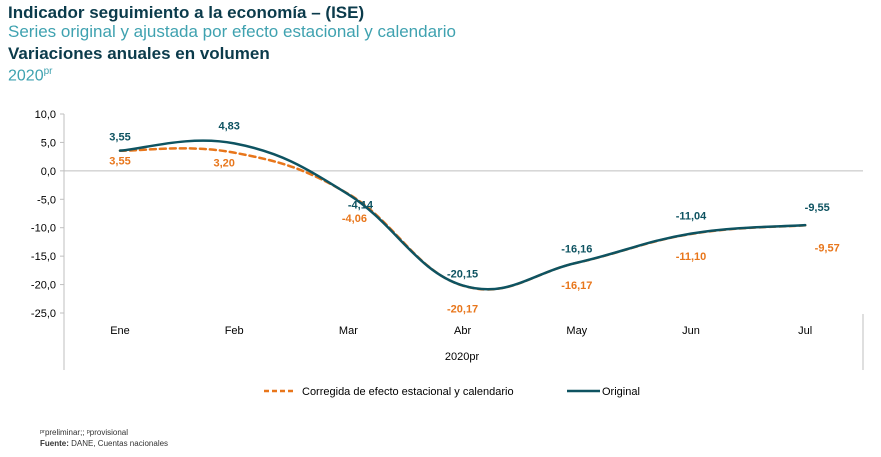 Image resolution: width=881 pixels, height=457 pixels. I want to click on source-text: DANE, Cuentas nacionales, so click(118, 443).